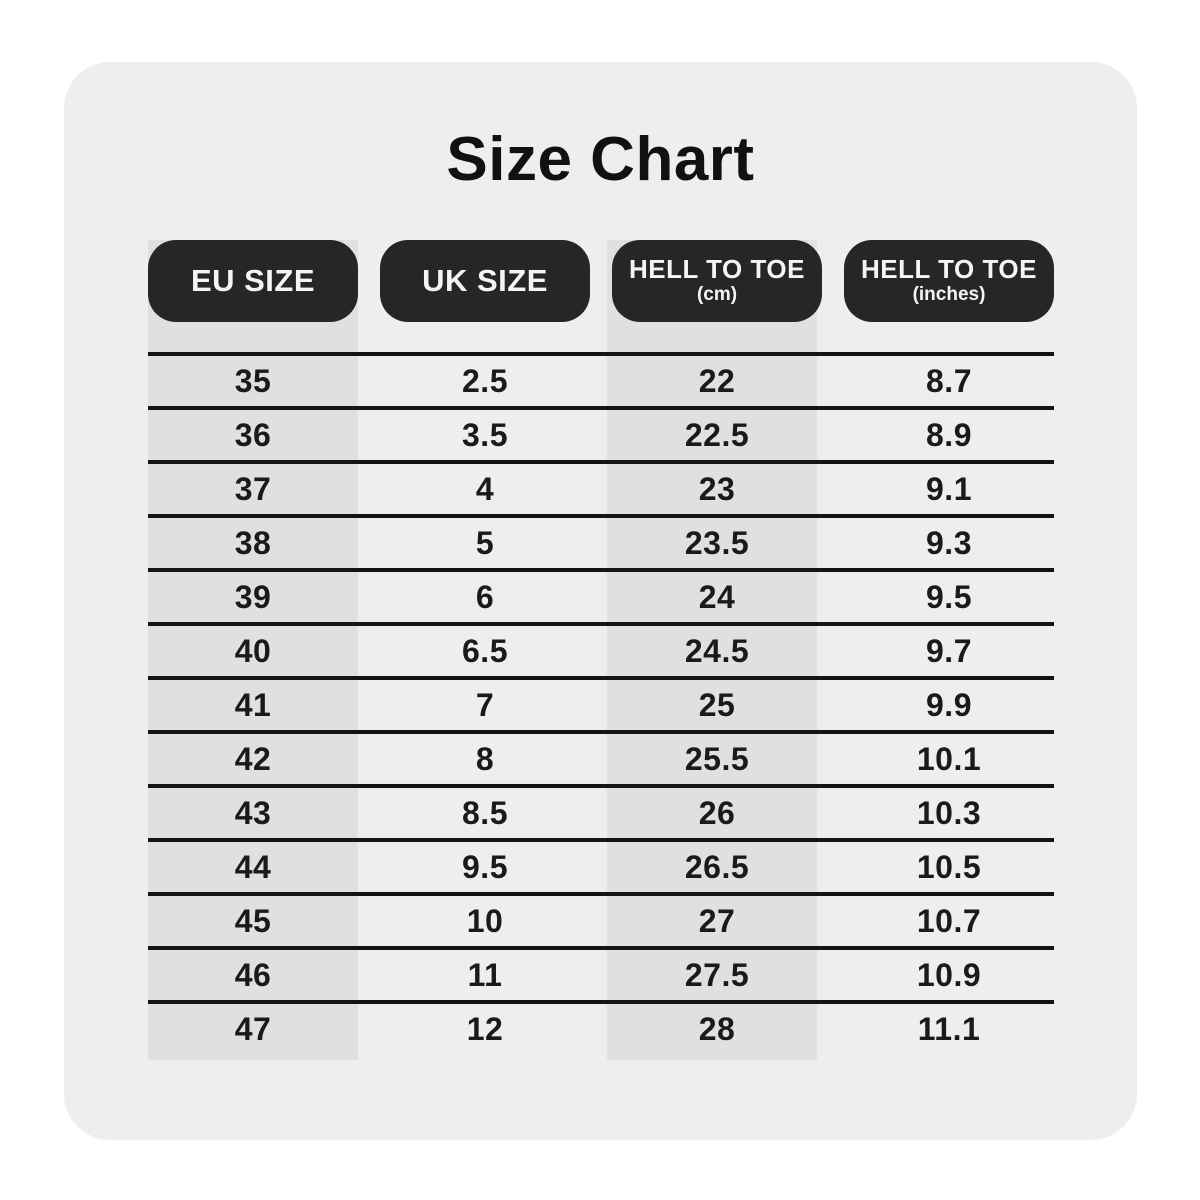 This screenshot has height=1200, width=1200. Describe the element at coordinates (601, 973) in the screenshot. I see `table-row: 46 11 27.5 10.9` at that location.